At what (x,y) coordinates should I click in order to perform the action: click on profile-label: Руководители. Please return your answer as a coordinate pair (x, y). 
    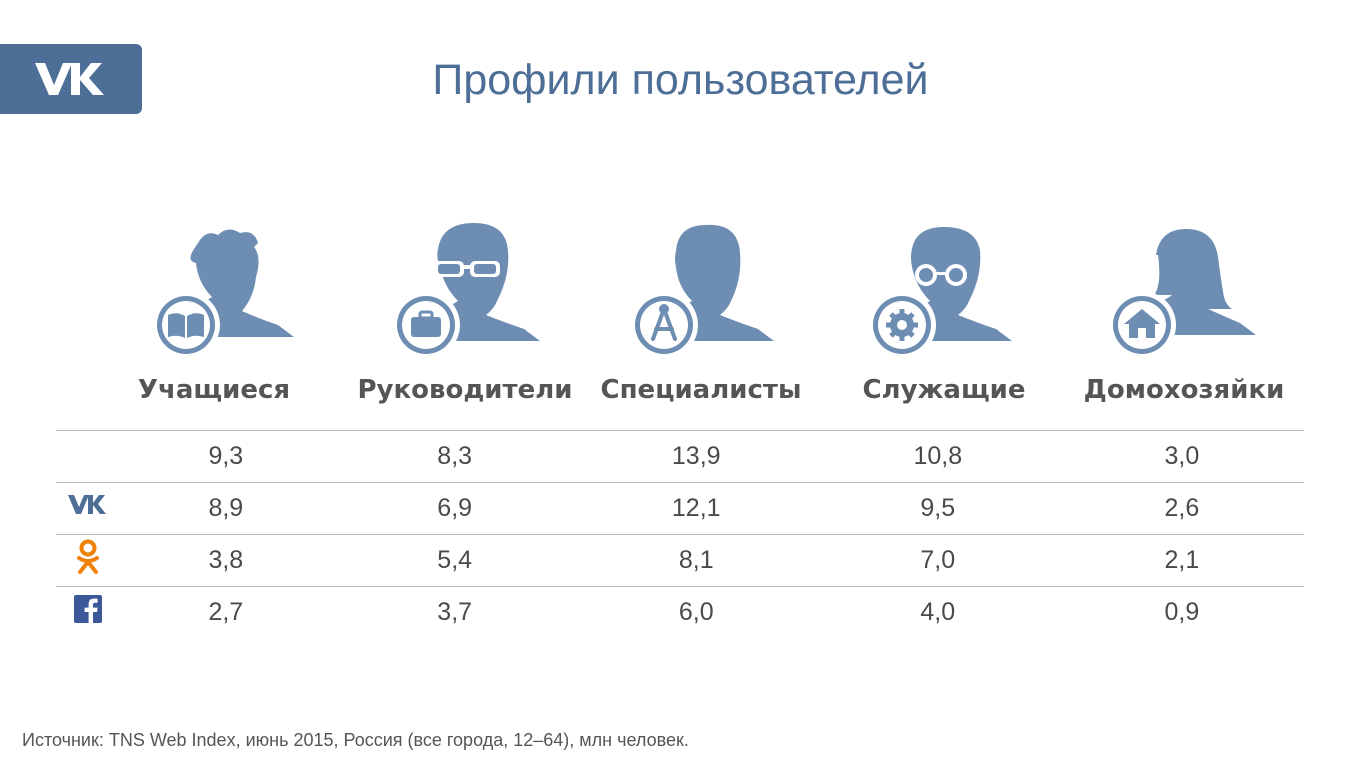
    Looking at the image, I should click on (465, 390).